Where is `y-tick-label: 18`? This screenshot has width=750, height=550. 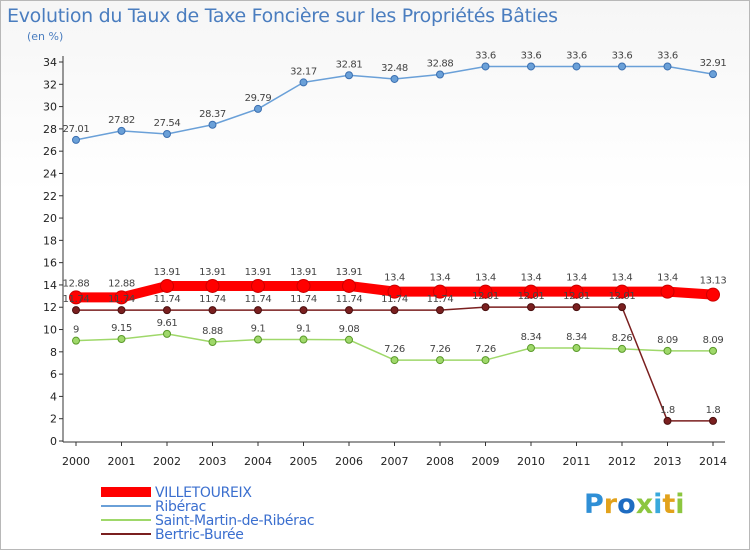 y-tick-label: 18 is located at coordinates (50, 240).